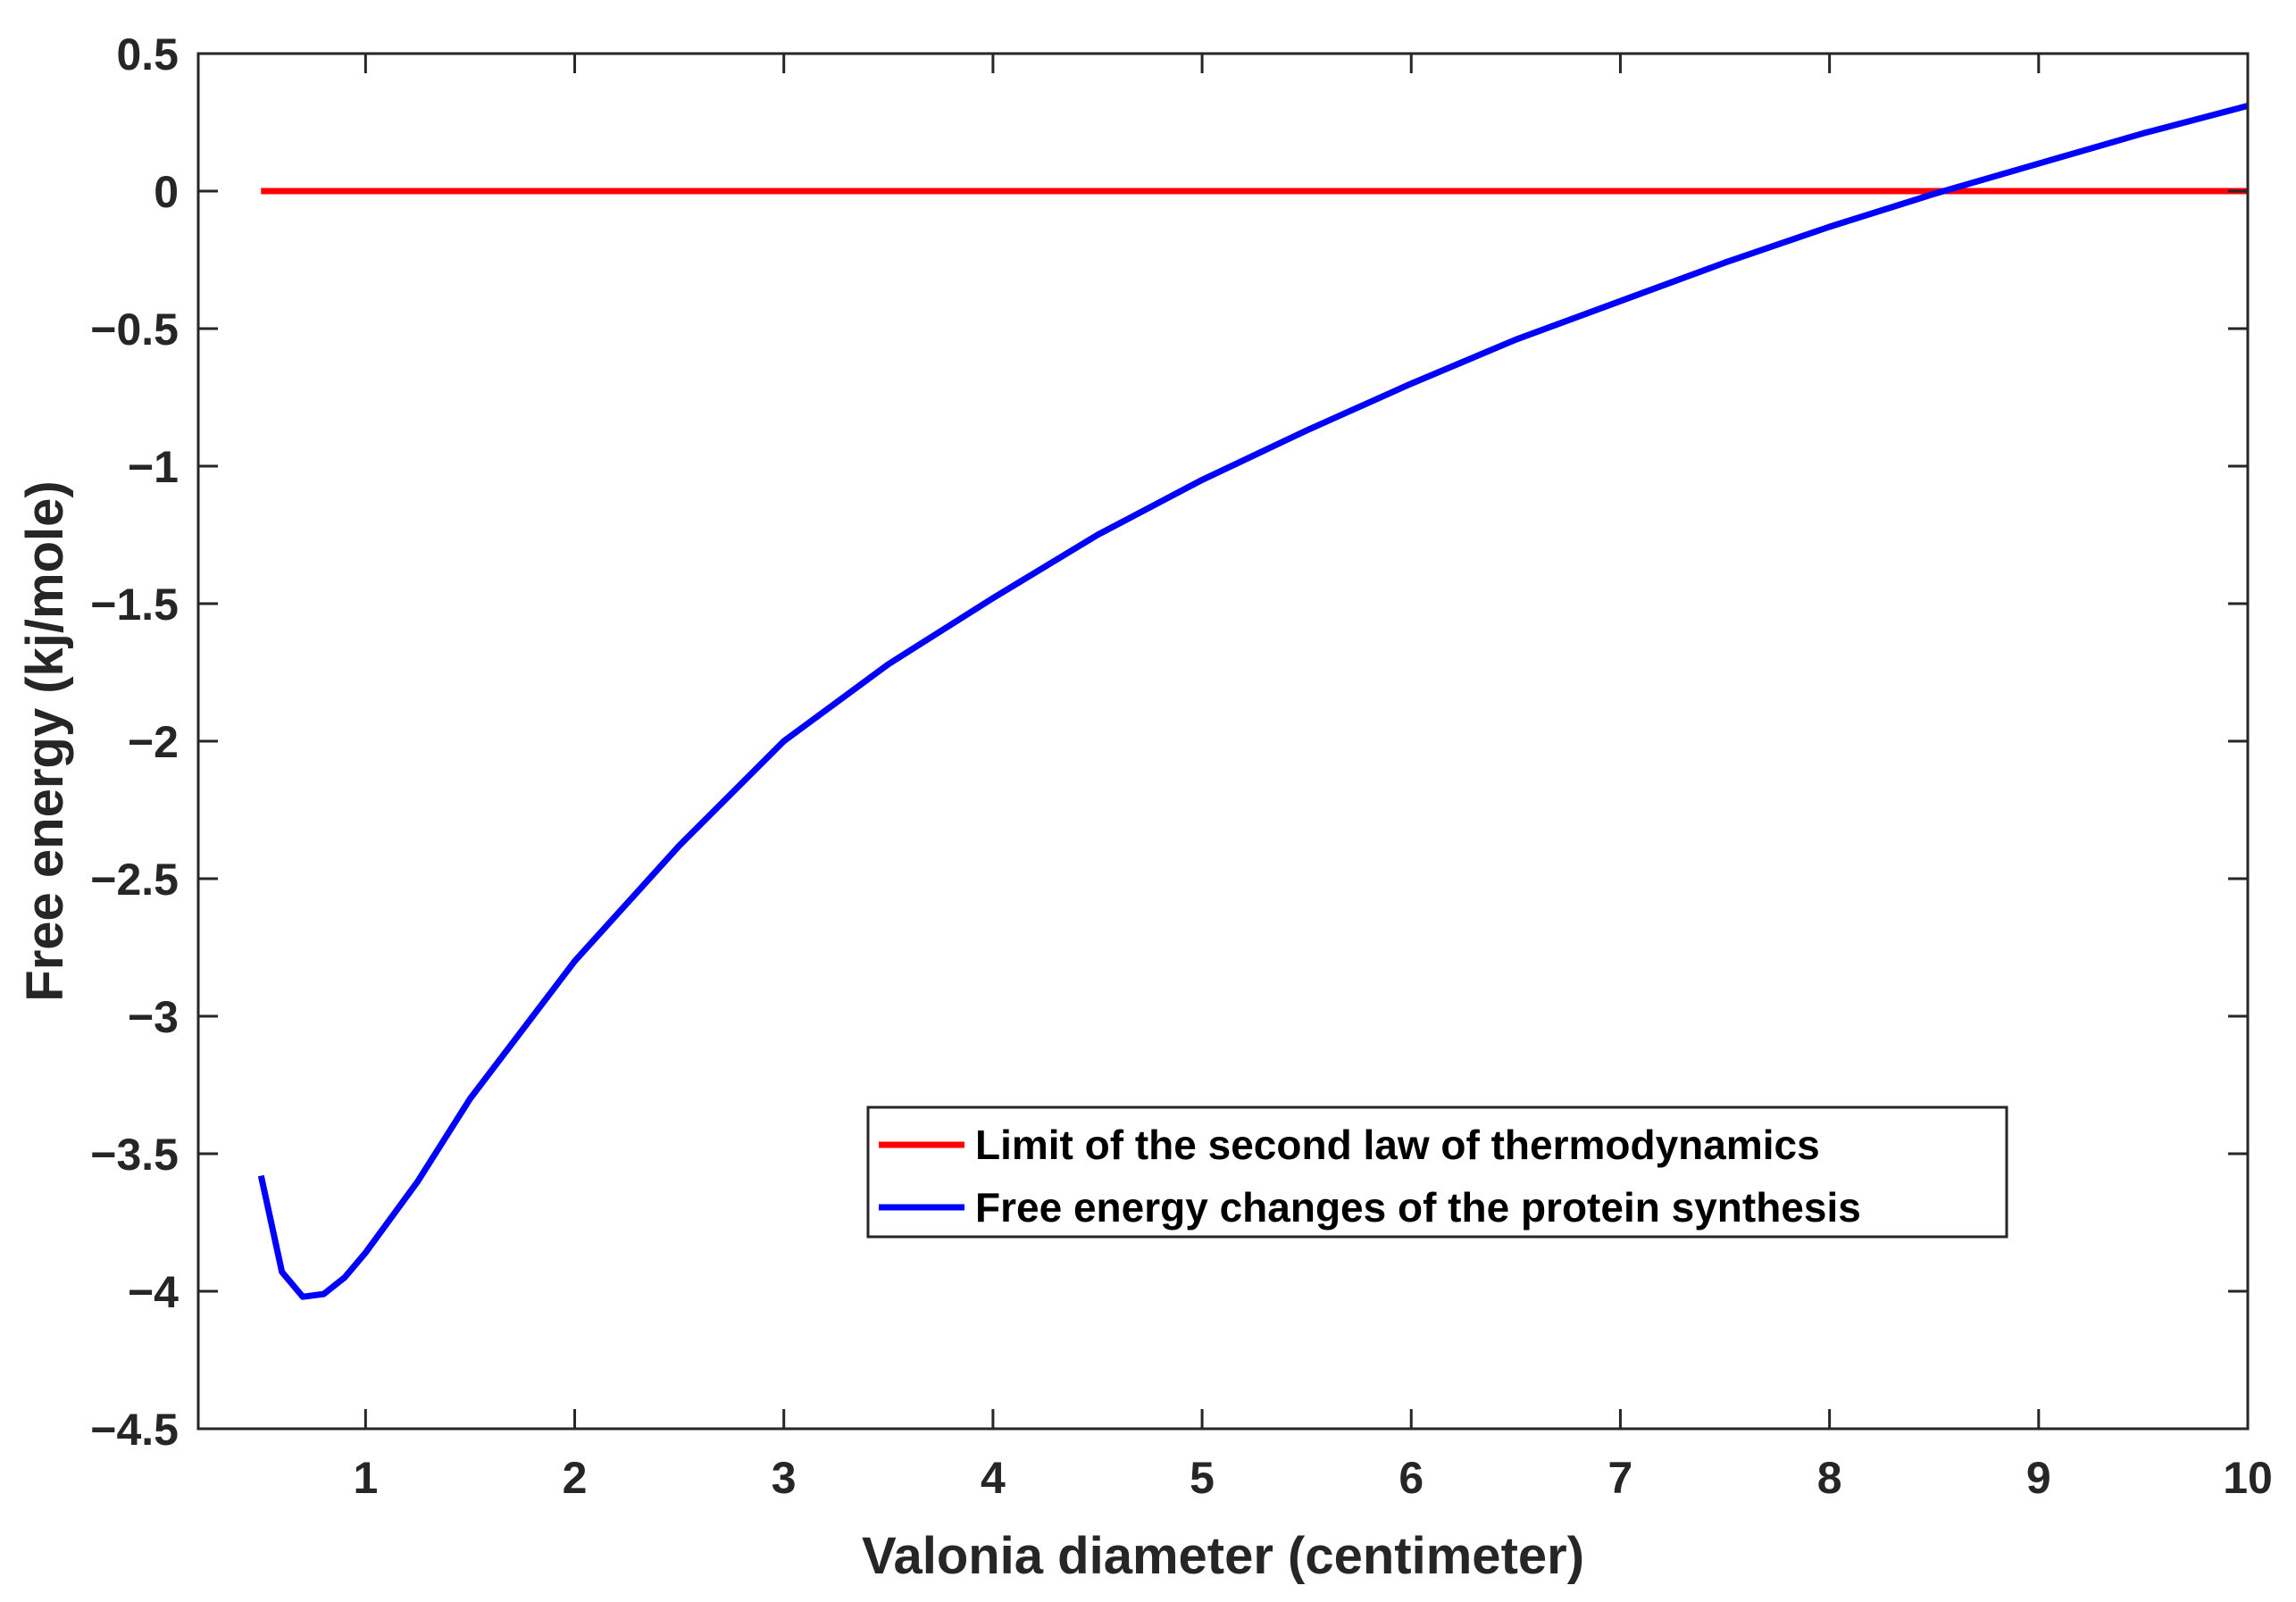  Describe the element at coordinates (1223, 1556) in the screenshot. I see `x-axis-label: Valonia diameter (centimeter)` at that location.